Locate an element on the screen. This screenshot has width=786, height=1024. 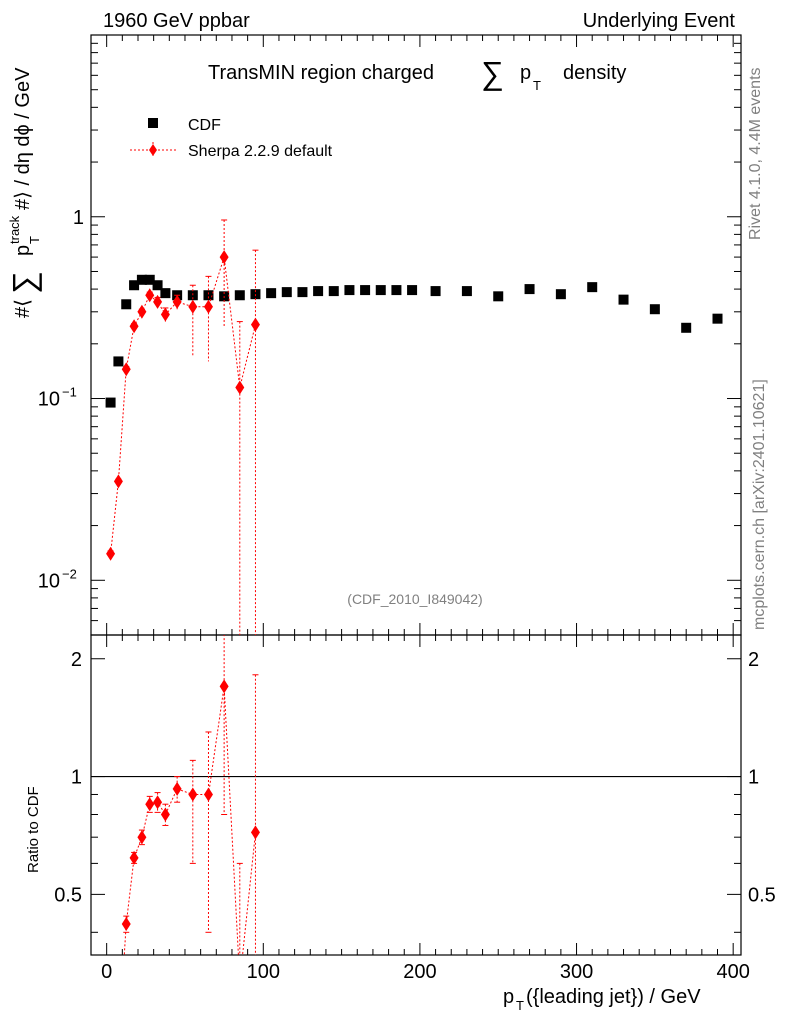
analysis-watermark: (CDF_2010_I849042) is located at coordinates (414, 599).